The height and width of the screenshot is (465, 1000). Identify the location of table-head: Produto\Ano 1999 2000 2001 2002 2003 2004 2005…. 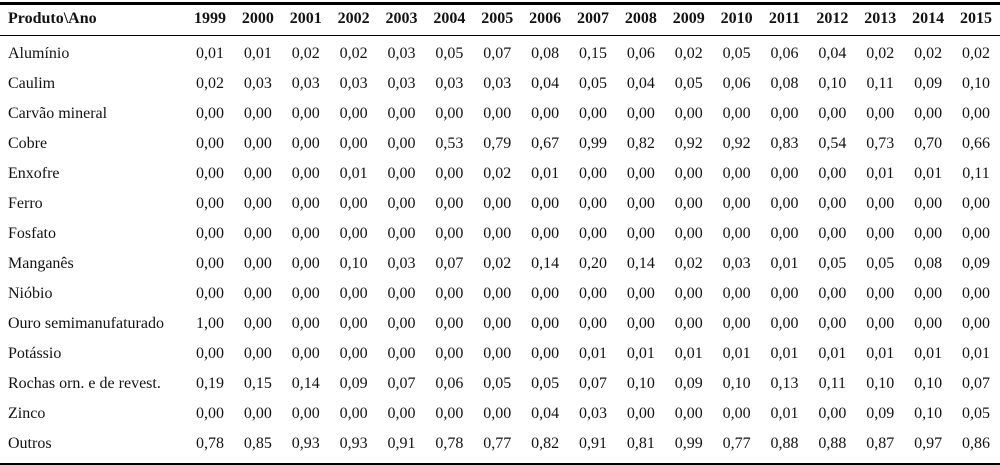
(500, 19).